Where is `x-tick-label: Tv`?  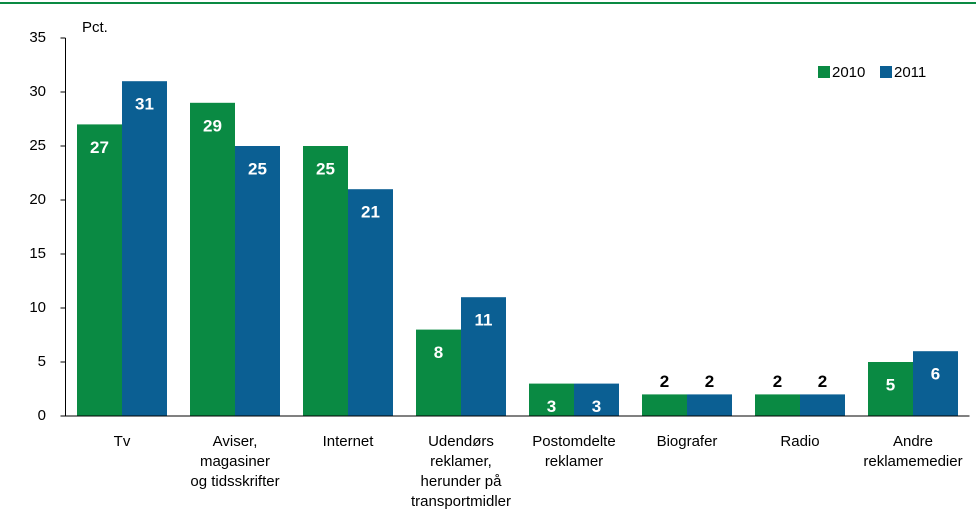
x-tick-label: Tv is located at coordinates (122, 441).